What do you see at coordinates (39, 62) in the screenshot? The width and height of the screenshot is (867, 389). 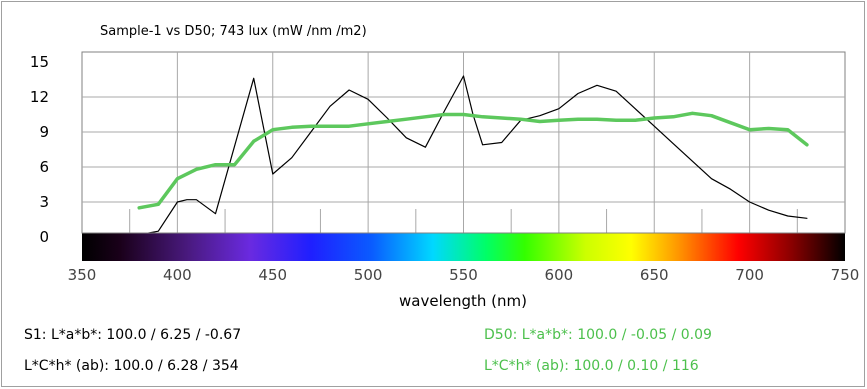 I see `y-tick-label: 15` at bounding box center [39, 62].